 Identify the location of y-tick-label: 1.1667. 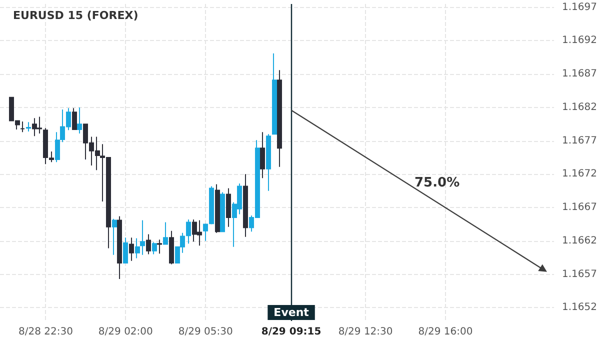
(580, 208).